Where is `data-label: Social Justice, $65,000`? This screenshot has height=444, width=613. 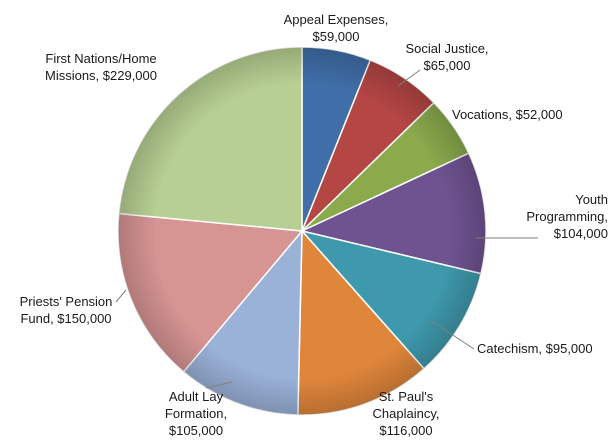 data-label: Social Justice, $65,000 is located at coordinates (446, 57).